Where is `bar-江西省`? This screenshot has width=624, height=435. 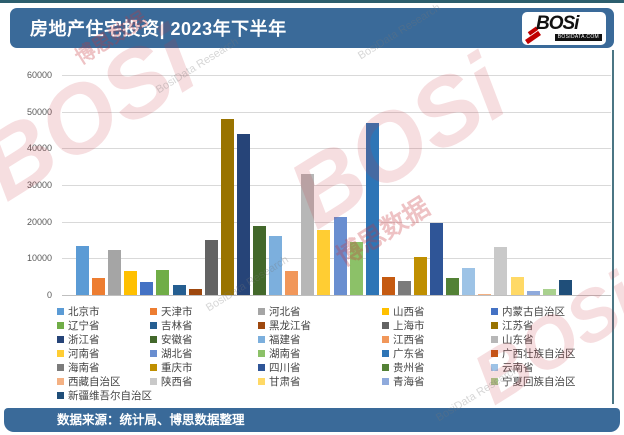
bar-江西省 is located at coordinates (292, 282).